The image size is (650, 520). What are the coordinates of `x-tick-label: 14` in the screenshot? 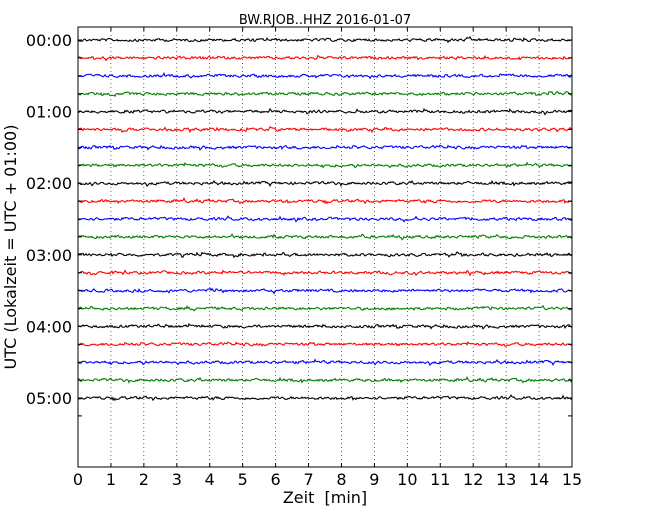 It's located at (539, 479).